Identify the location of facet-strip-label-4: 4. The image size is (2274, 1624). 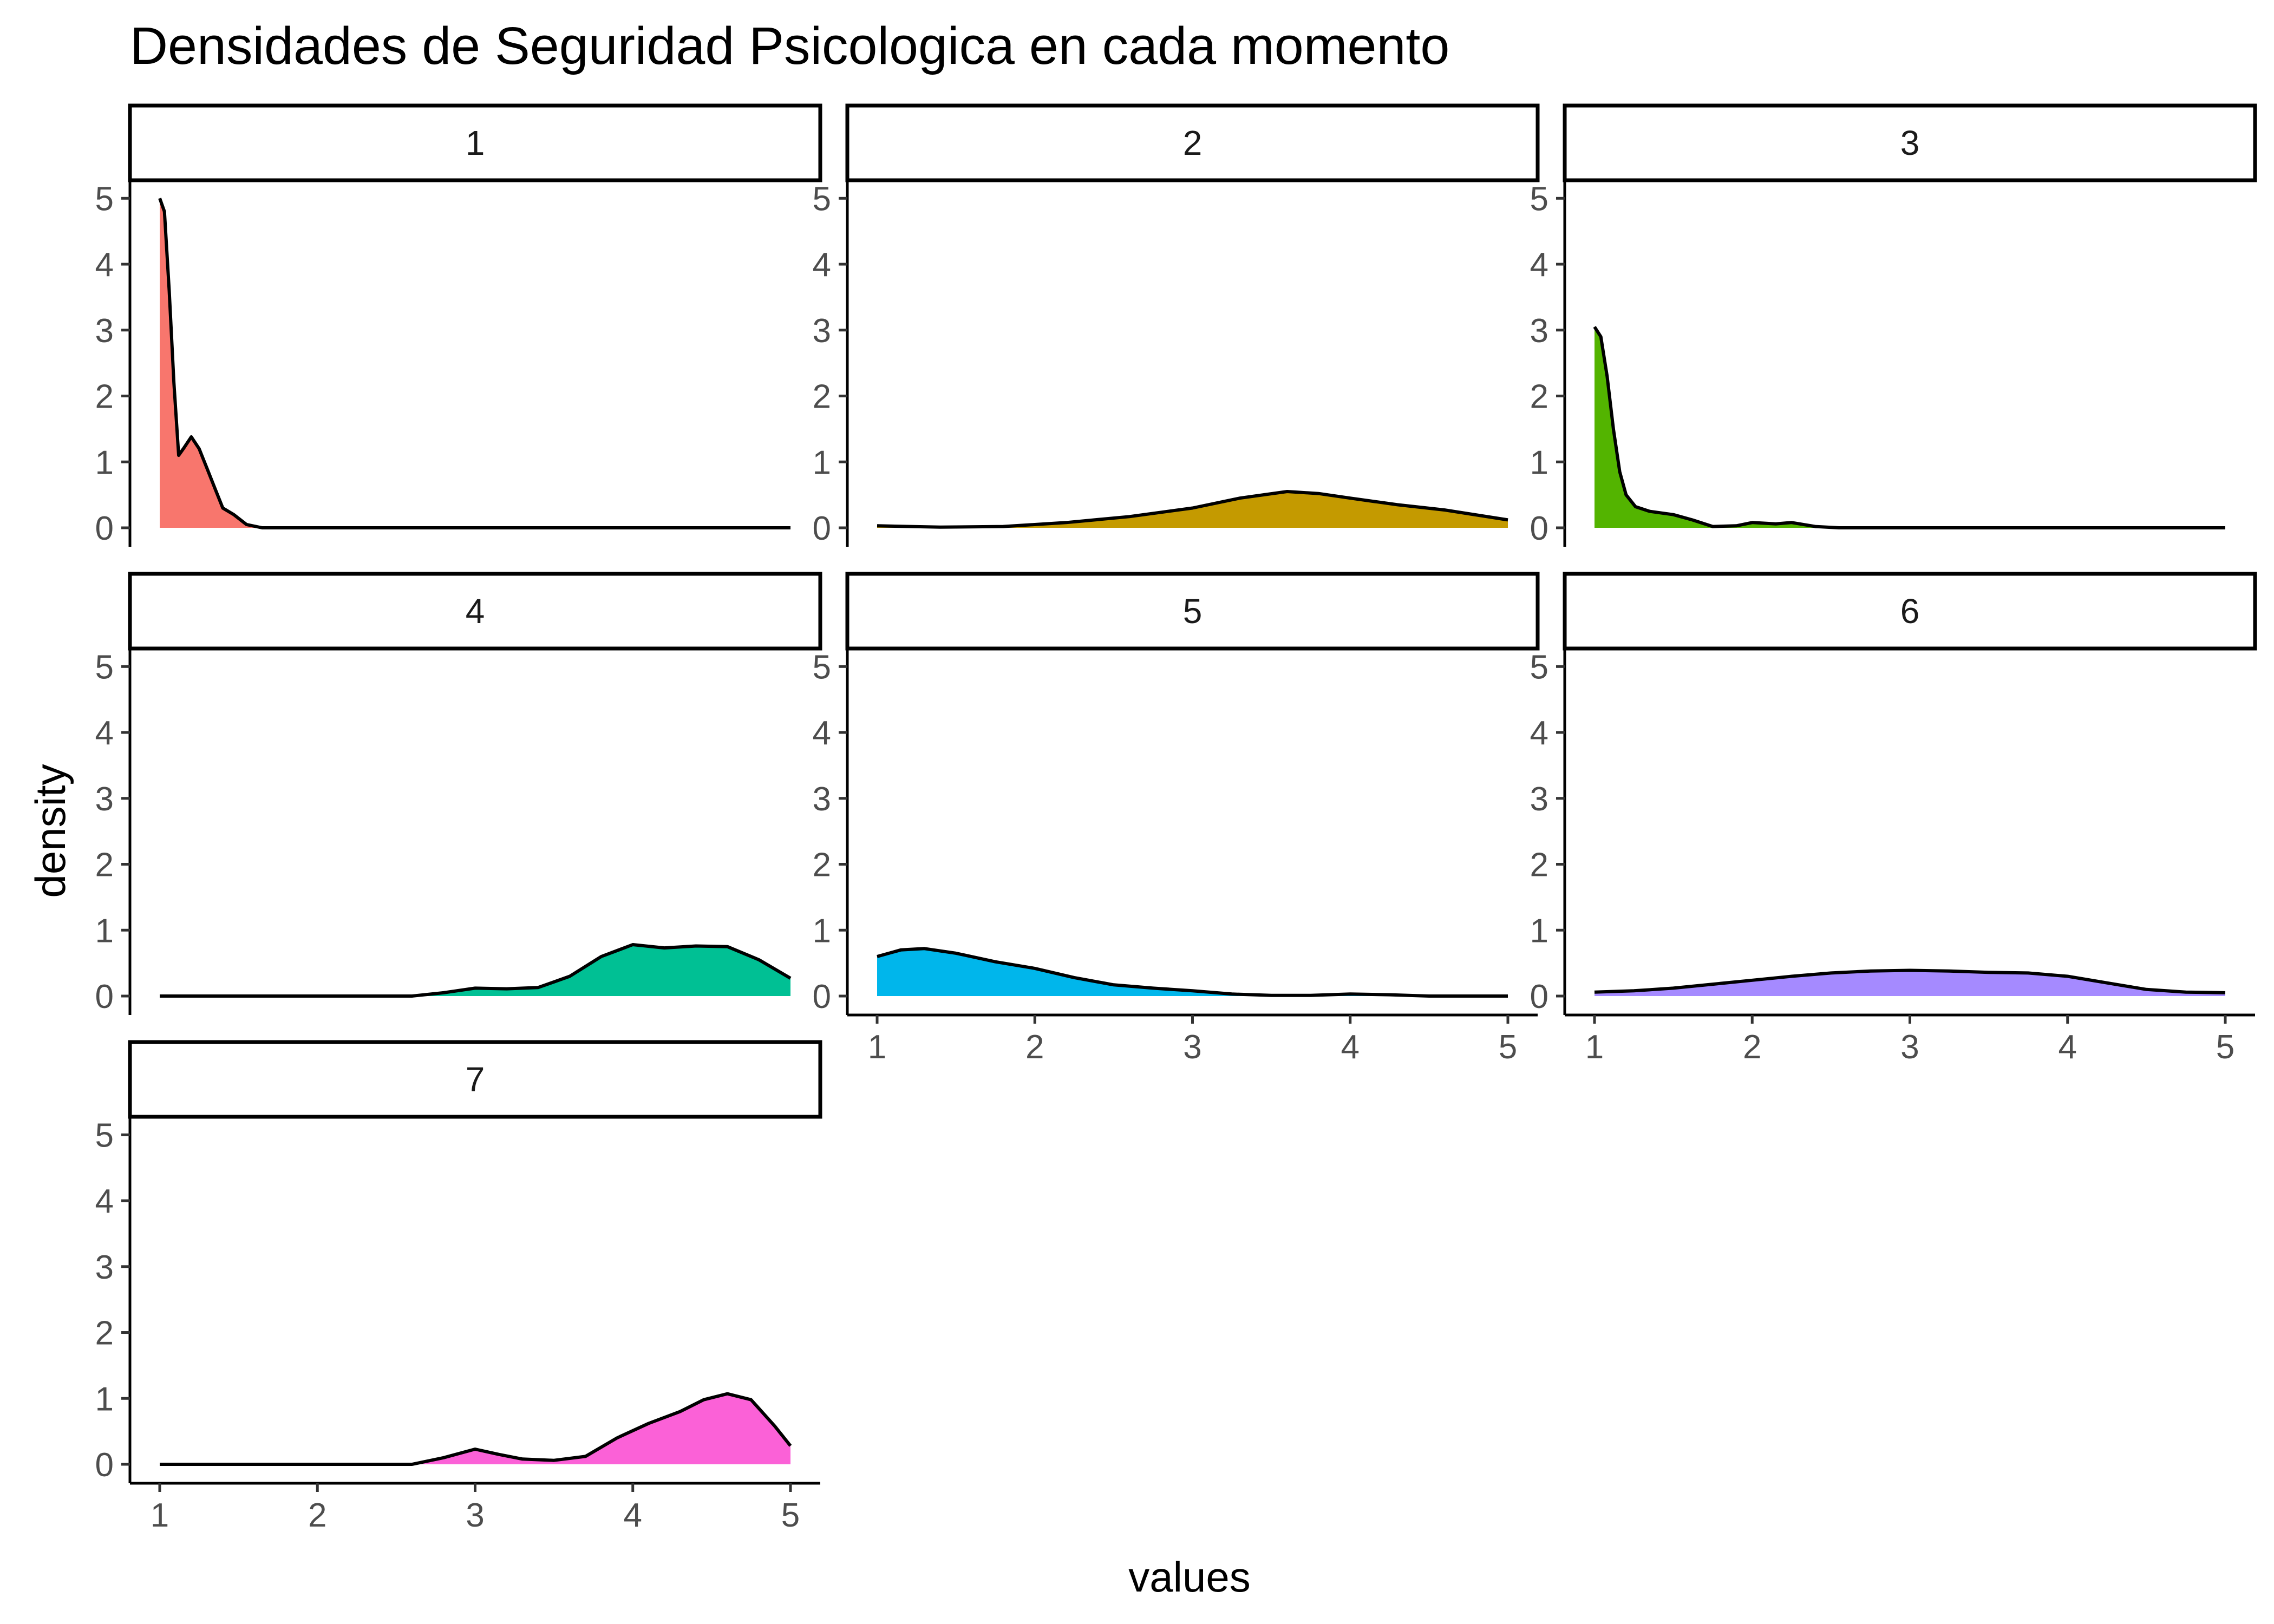
(476, 611).